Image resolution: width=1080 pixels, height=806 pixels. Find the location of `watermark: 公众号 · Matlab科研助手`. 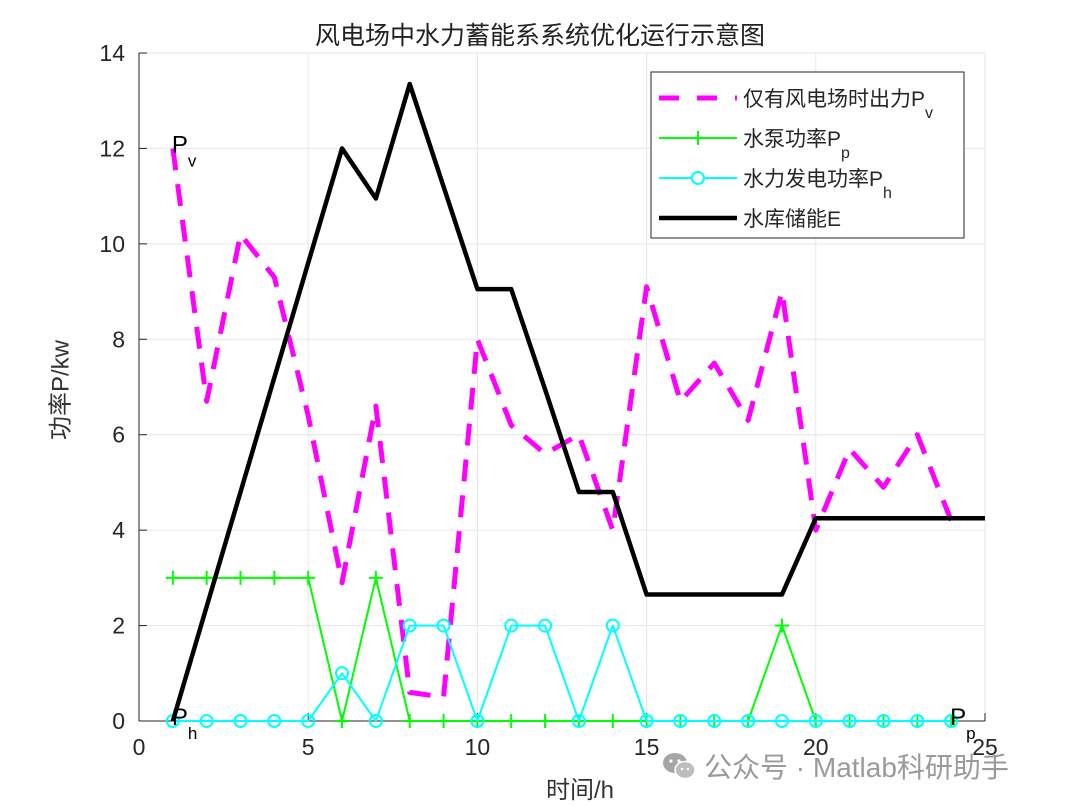

watermark: 公众号 · Matlab科研助手 is located at coordinates (835, 766).